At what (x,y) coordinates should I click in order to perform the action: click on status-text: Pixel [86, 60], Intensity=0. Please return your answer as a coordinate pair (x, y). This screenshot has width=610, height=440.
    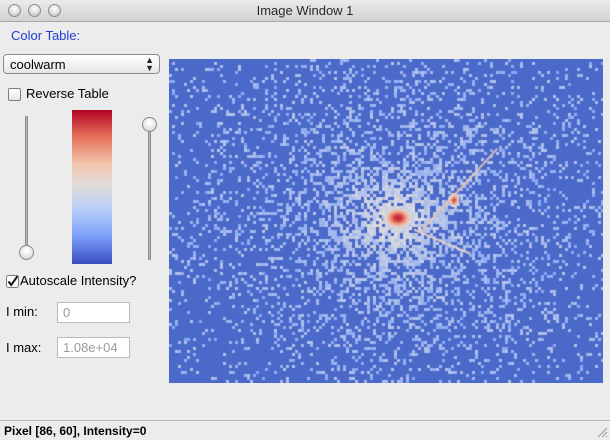
    Looking at the image, I should click on (75, 431).